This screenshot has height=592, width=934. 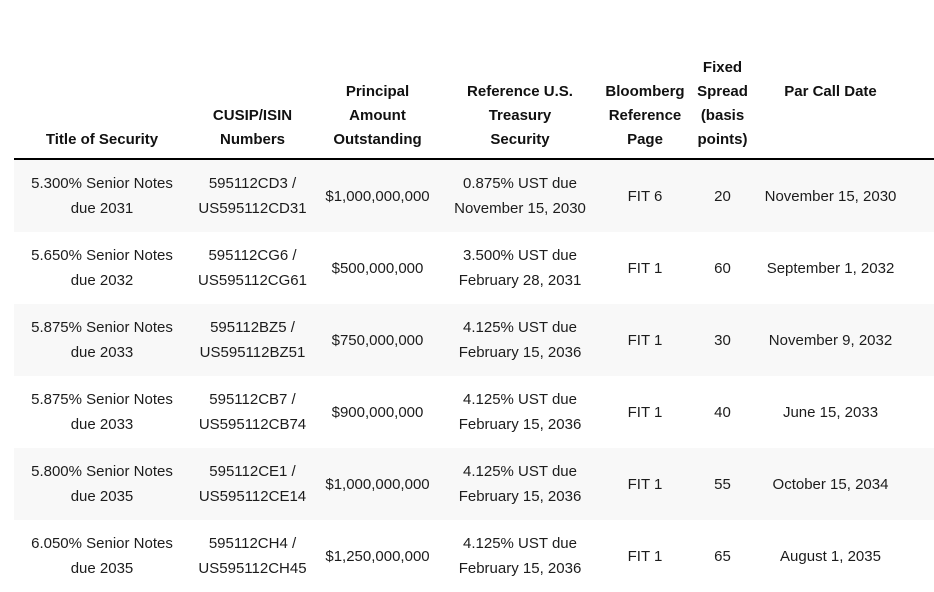 What do you see at coordinates (252, 556) in the screenshot?
I see `cell-cusip-isin: 595112CH4 / US595112CH45` at bounding box center [252, 556].